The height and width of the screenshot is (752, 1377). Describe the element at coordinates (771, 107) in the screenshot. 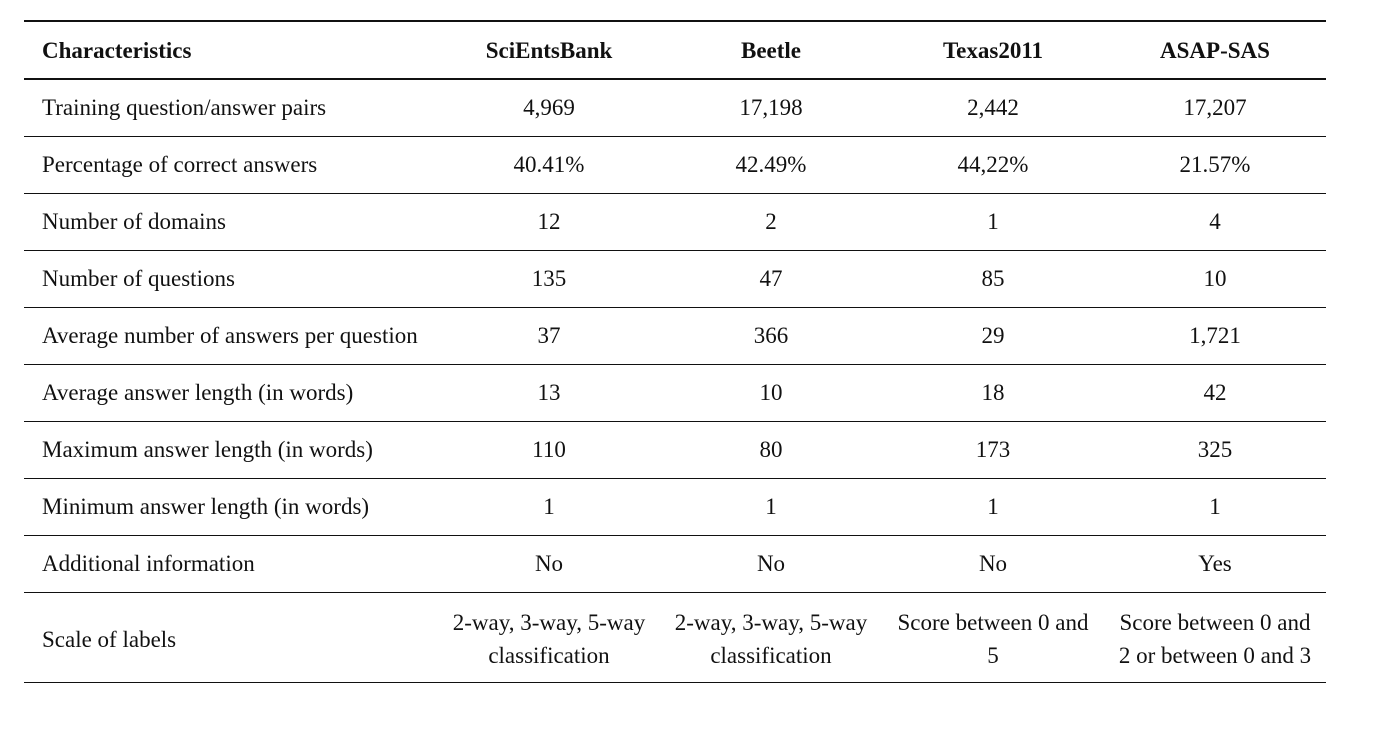

I see `table-cell: 17,198` at that location.